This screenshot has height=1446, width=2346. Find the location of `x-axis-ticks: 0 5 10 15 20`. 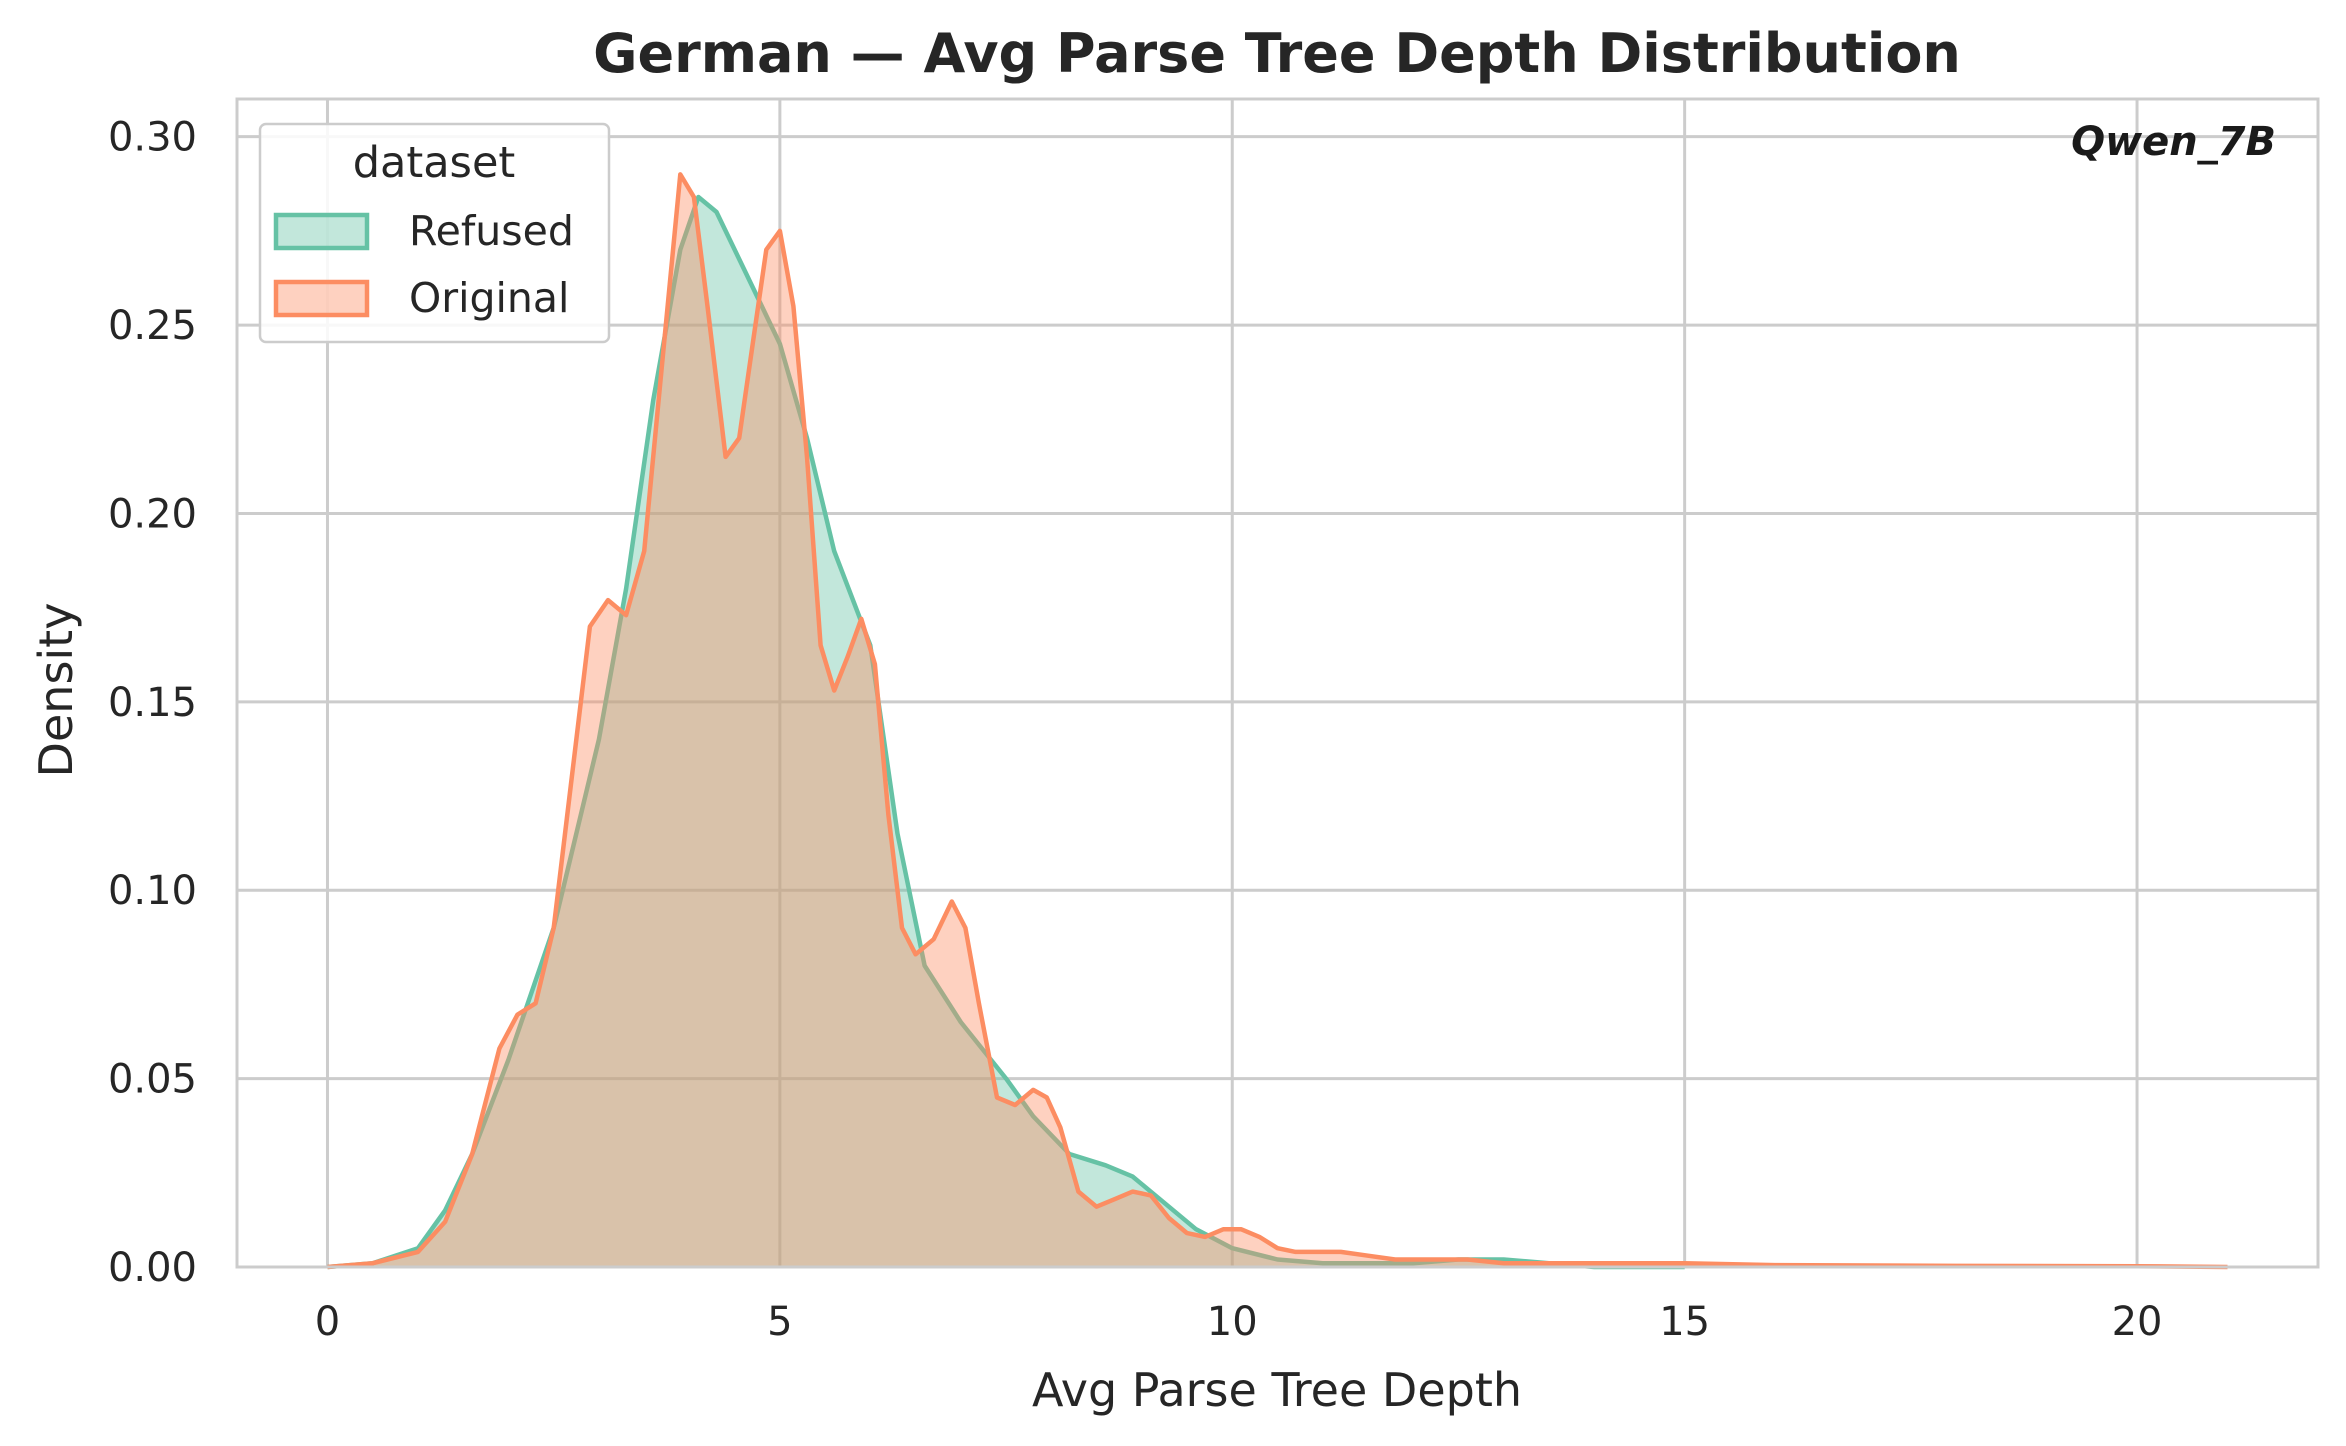

x-axis-ticks: 0 5 10 15 20 is located at coordinates (1239, 1322).